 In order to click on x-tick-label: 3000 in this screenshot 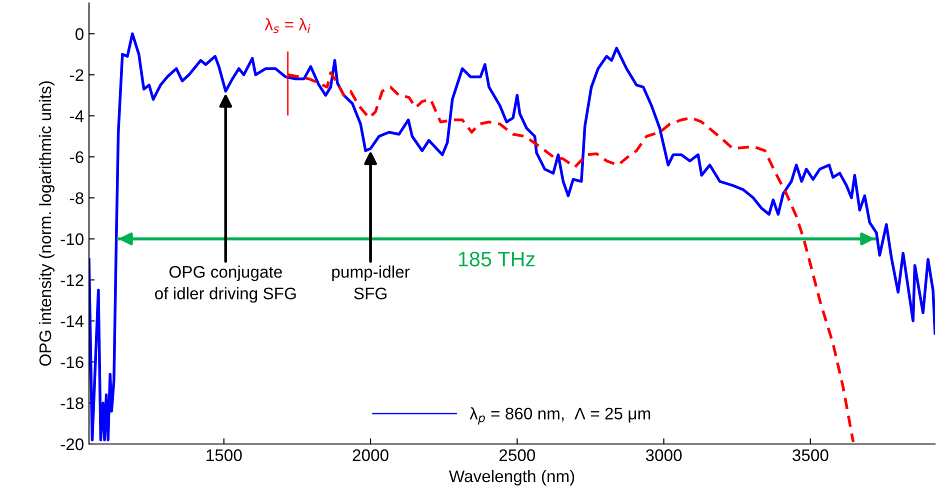, I will do `click(664, 455)`.